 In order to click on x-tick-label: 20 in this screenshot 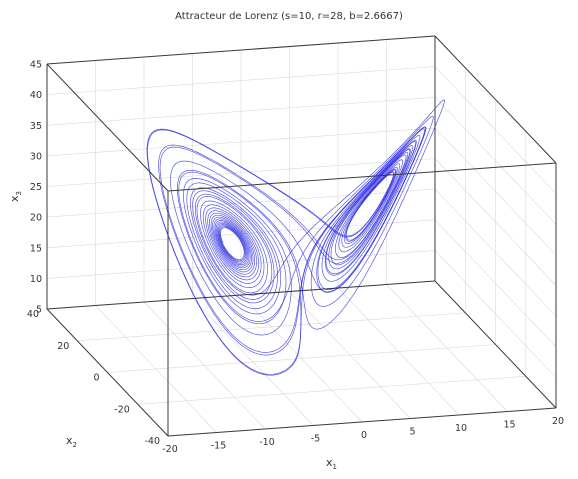, I will do `click(558, 421)`.